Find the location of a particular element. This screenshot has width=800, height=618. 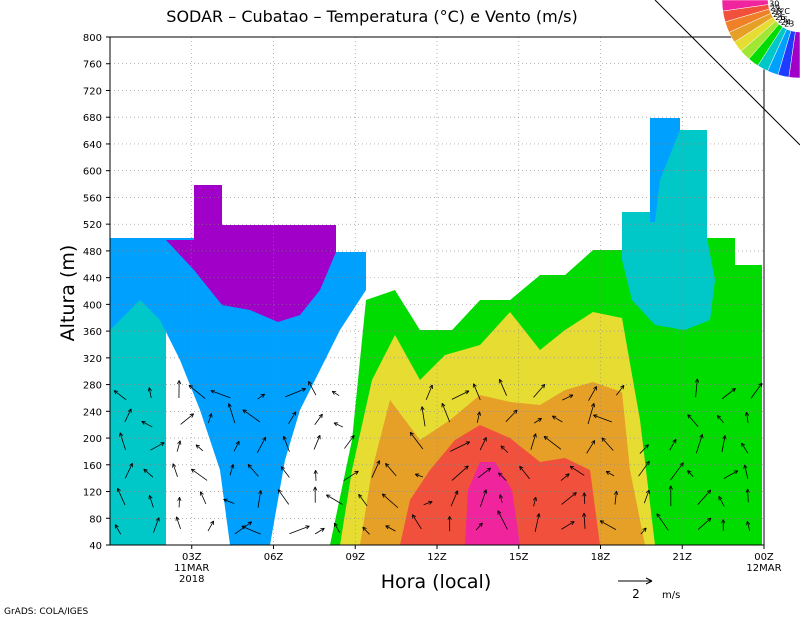

region-24b is located at coordinates (665, 170).